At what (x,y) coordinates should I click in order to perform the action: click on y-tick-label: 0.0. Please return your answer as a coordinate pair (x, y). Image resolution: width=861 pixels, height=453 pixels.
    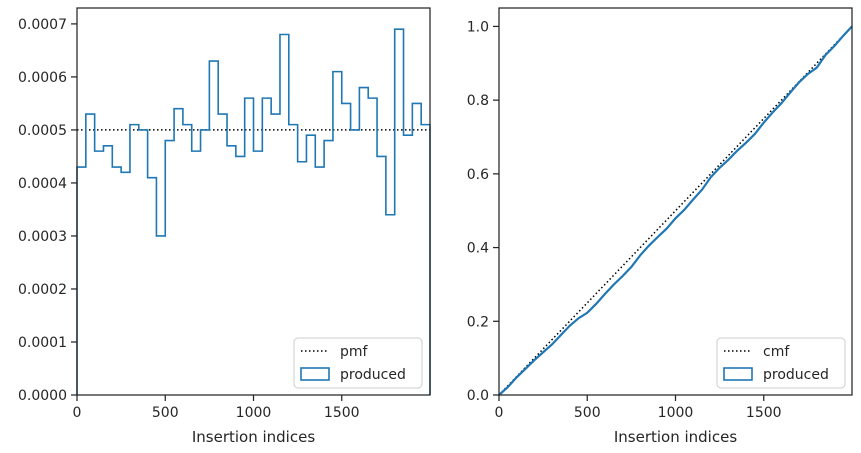
    Looking at the image, I should click on (478, 396).